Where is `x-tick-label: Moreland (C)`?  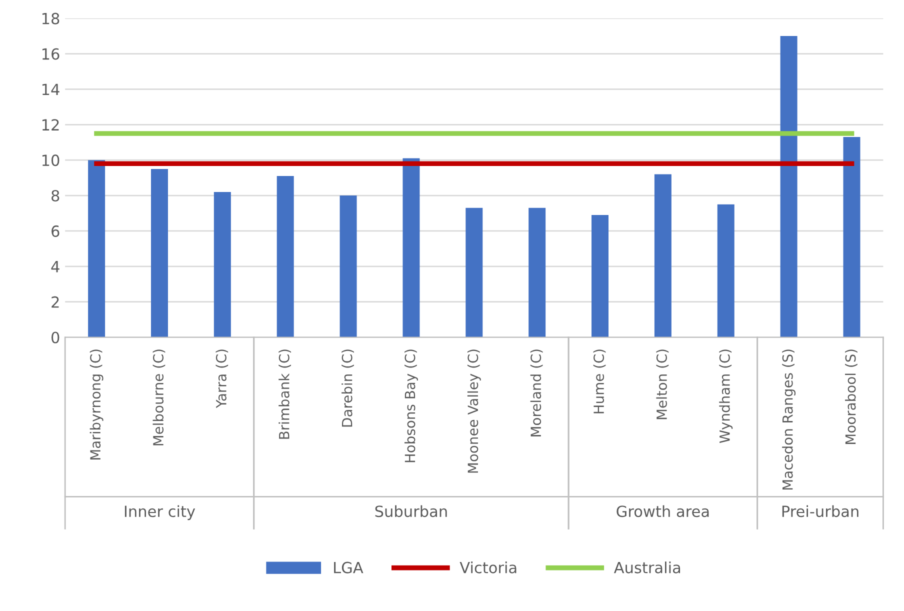
x-tick-label: Moreland (C) is located at coordinates (536, 393).